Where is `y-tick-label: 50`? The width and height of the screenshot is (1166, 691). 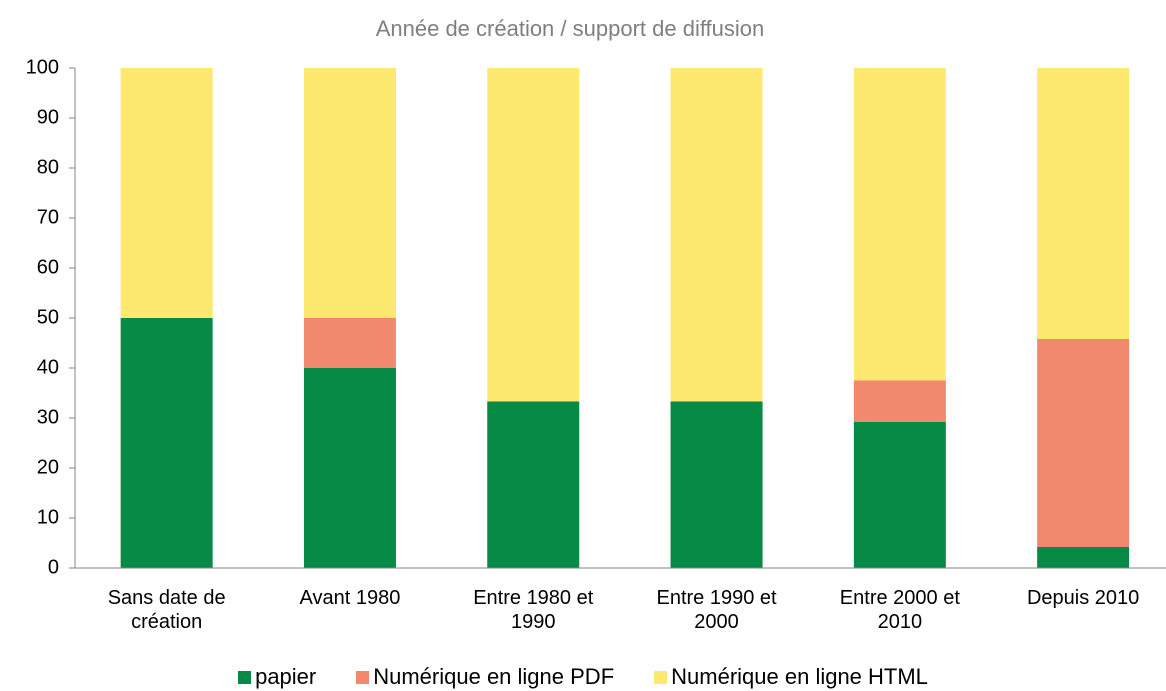
y-tick-label: 50 is located at coordinates (48, 317).